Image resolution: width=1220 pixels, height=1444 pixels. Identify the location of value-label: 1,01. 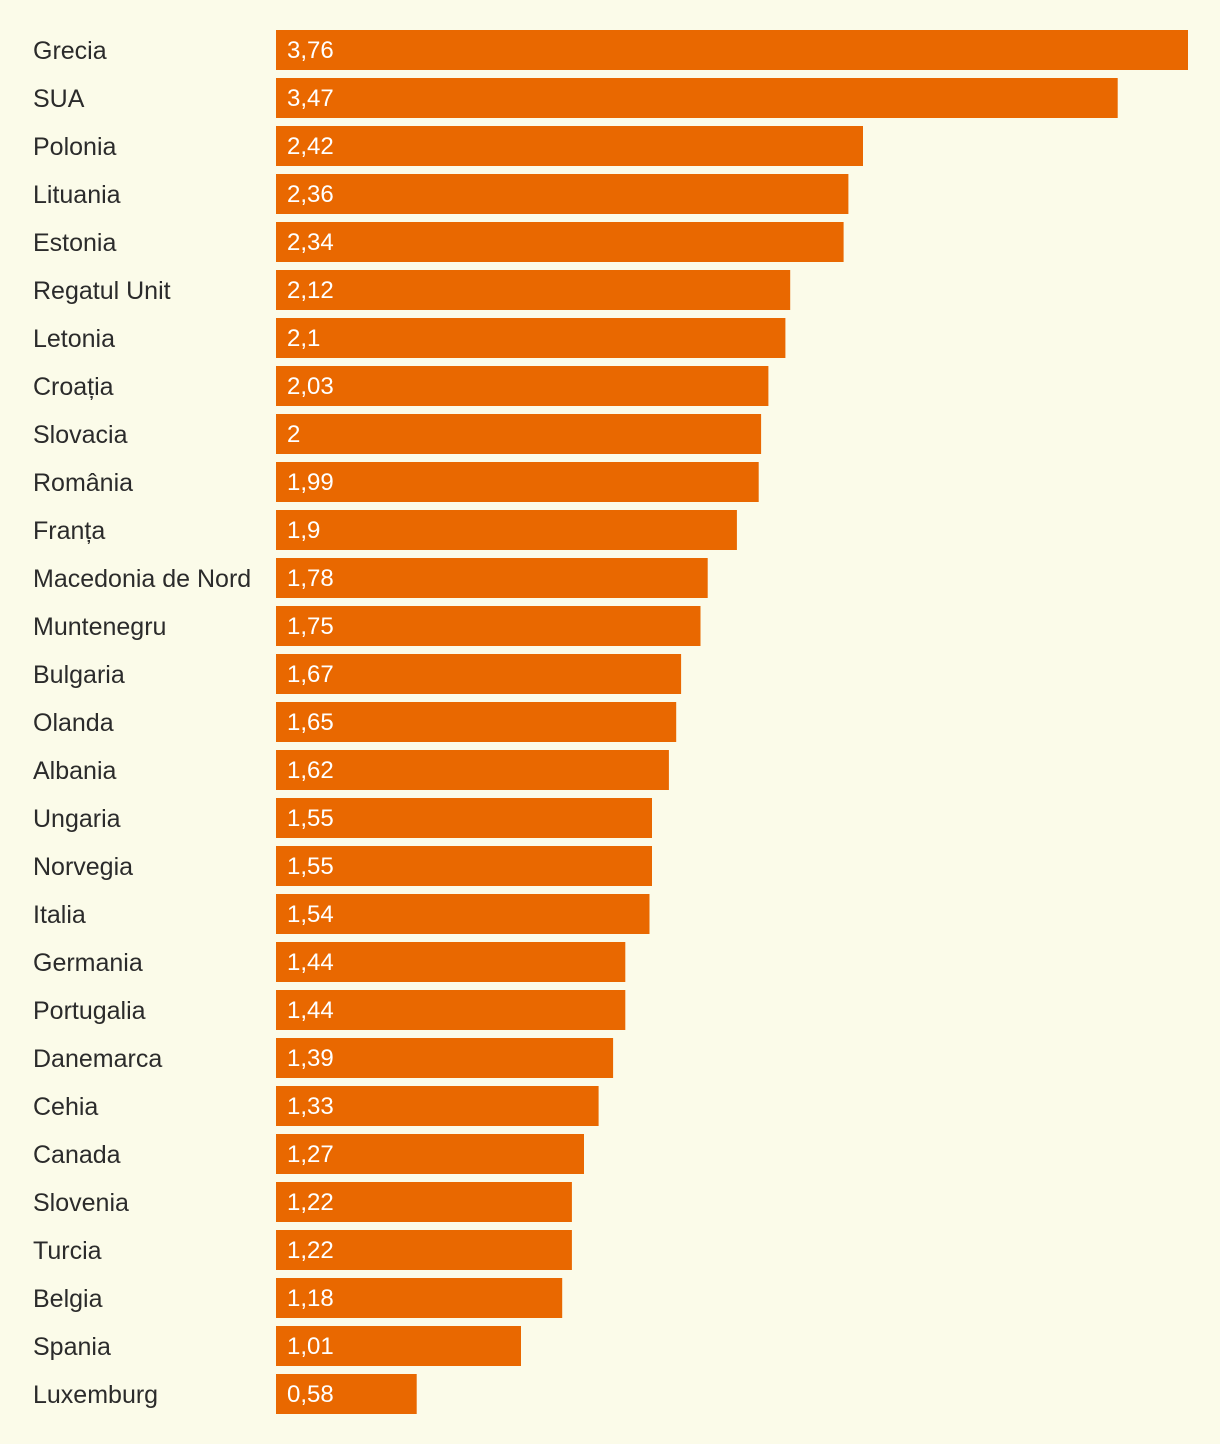
(310, 1346).